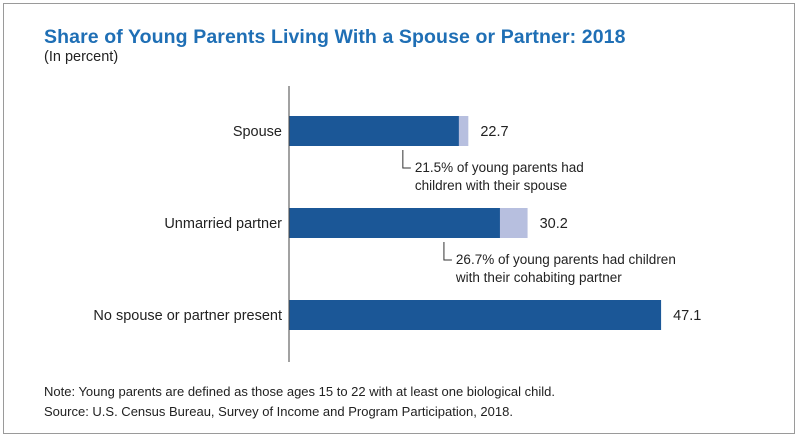  I want to click on annotation-text-spouse-2: children with their spouse, so click(491, 185).